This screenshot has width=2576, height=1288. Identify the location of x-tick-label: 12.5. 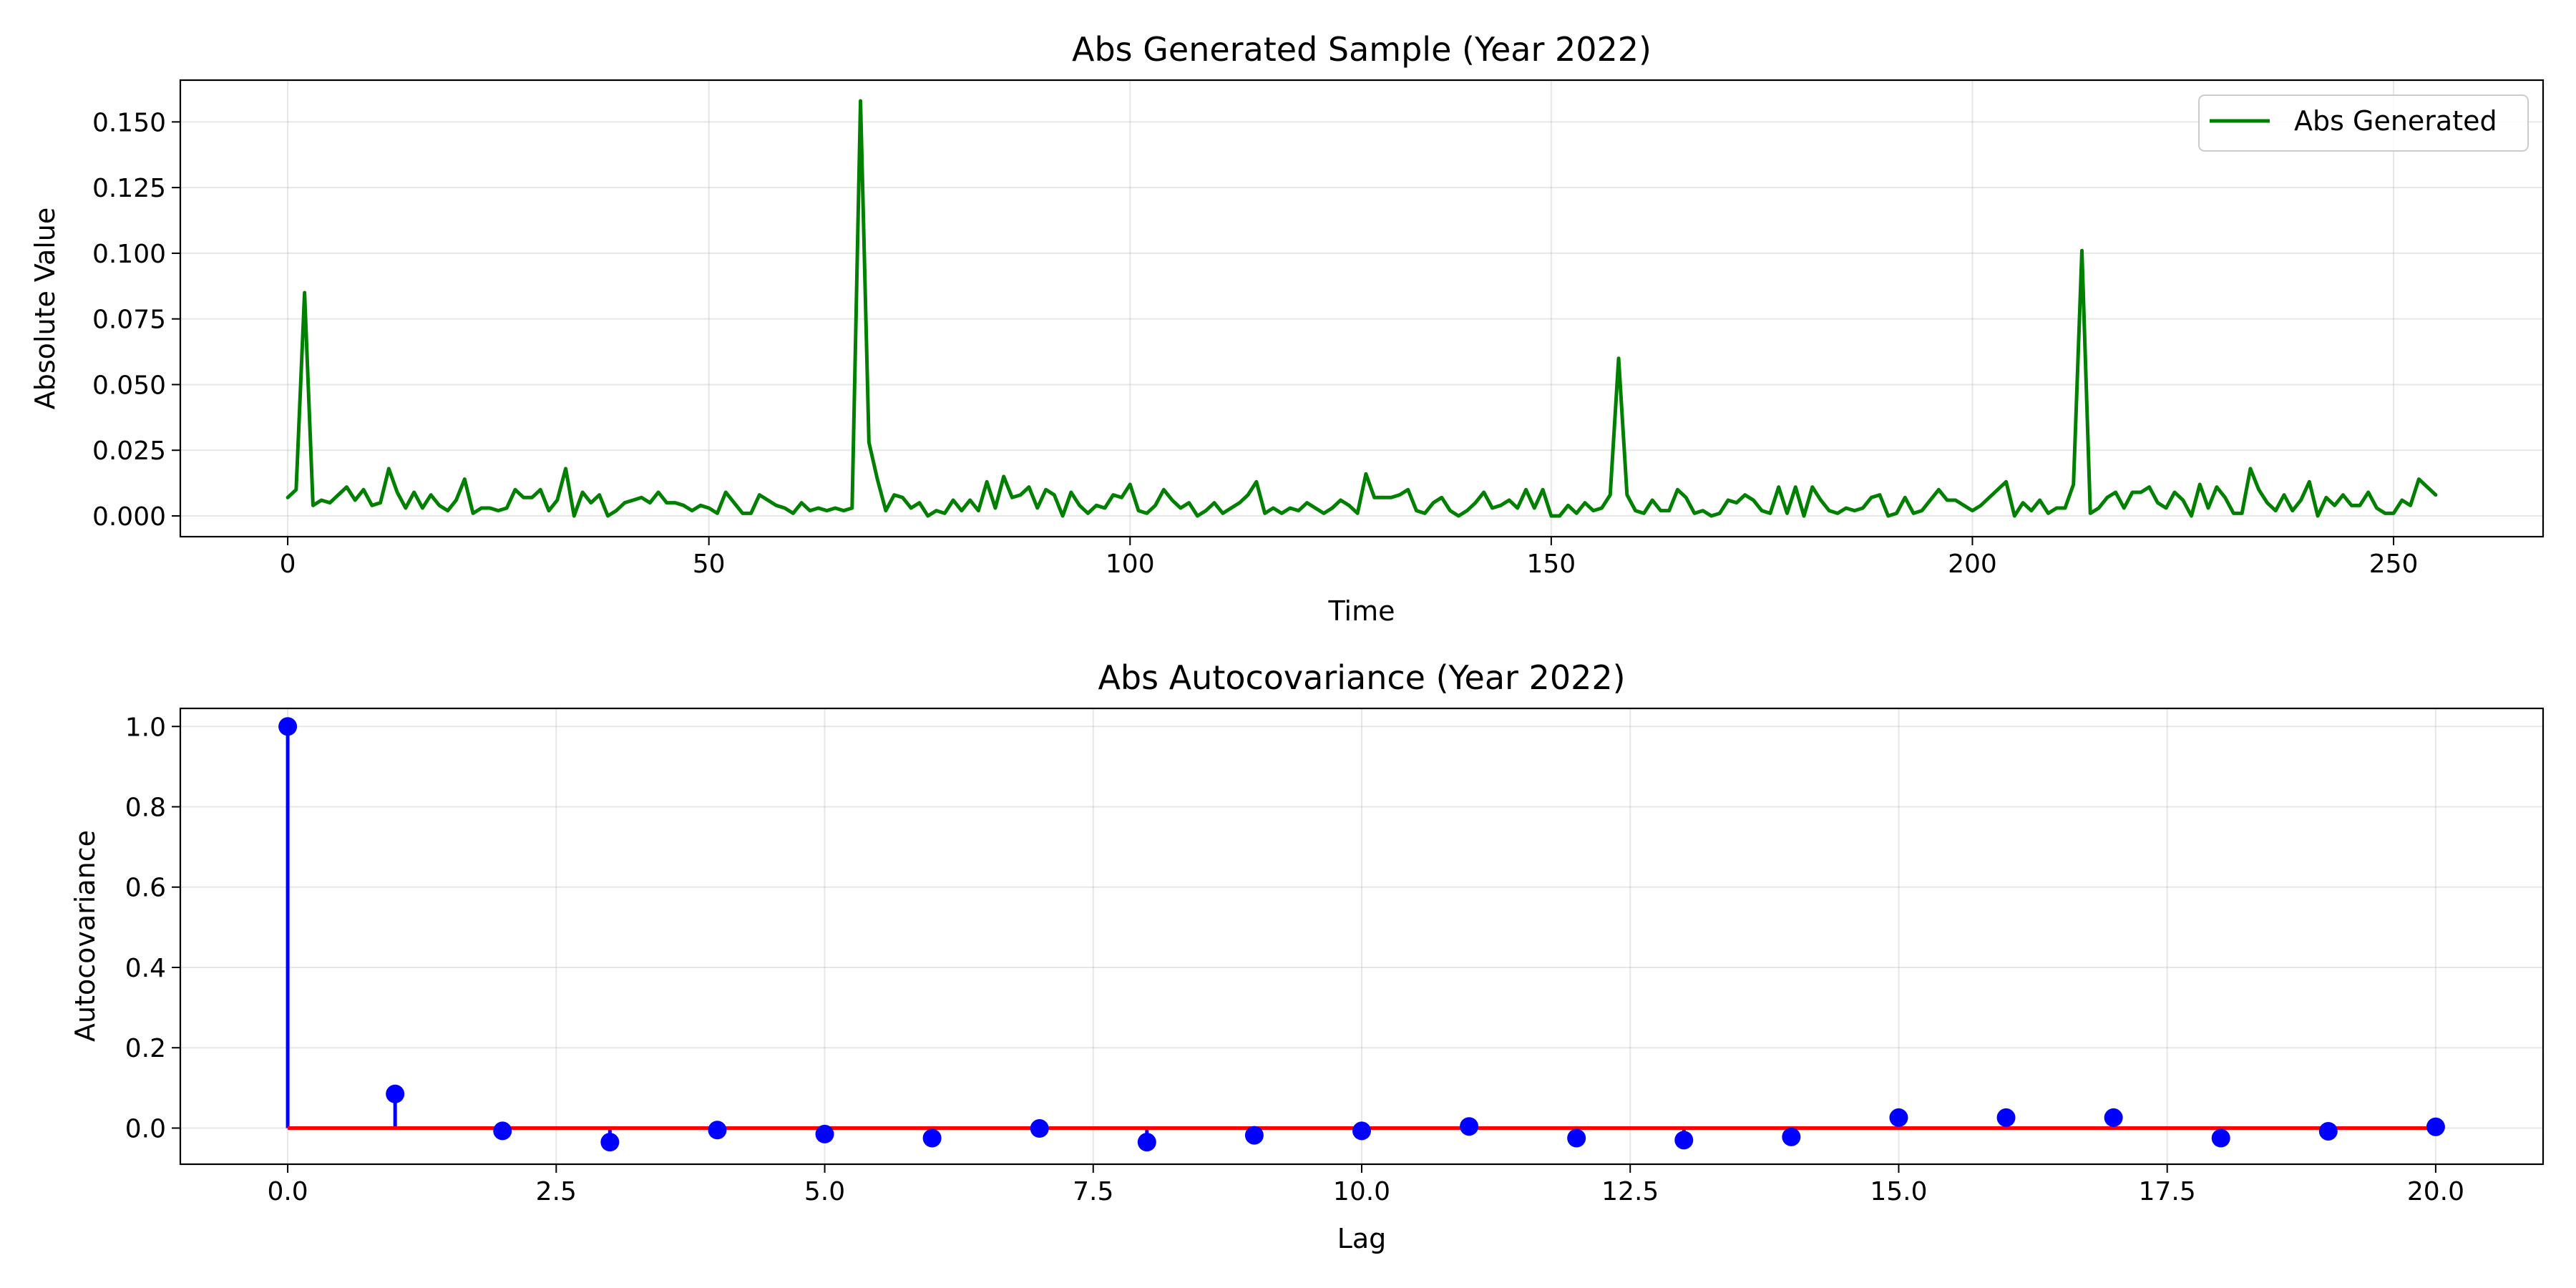
(1630, 1191).